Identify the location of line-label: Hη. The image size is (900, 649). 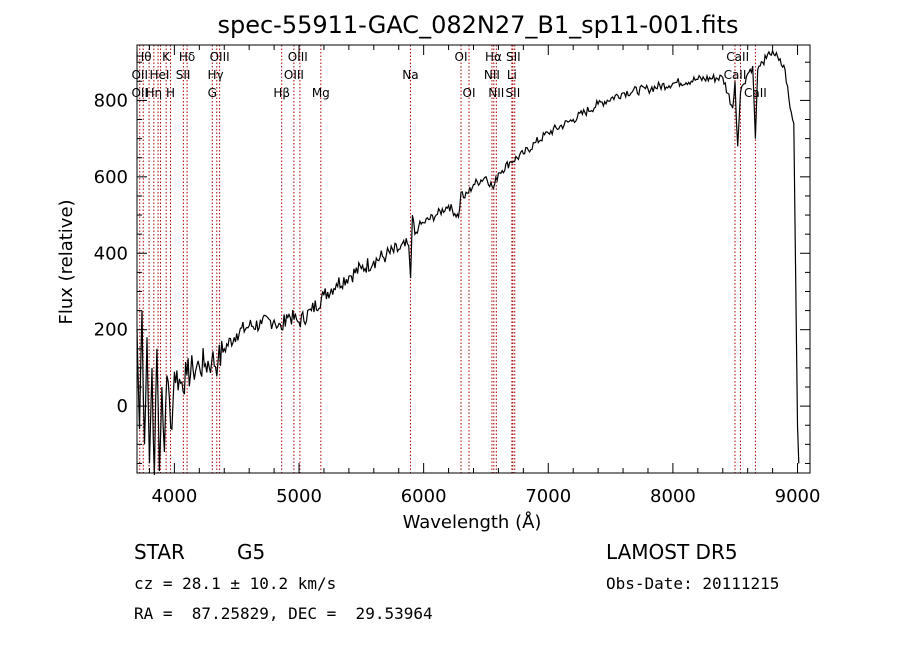
(154, 93).